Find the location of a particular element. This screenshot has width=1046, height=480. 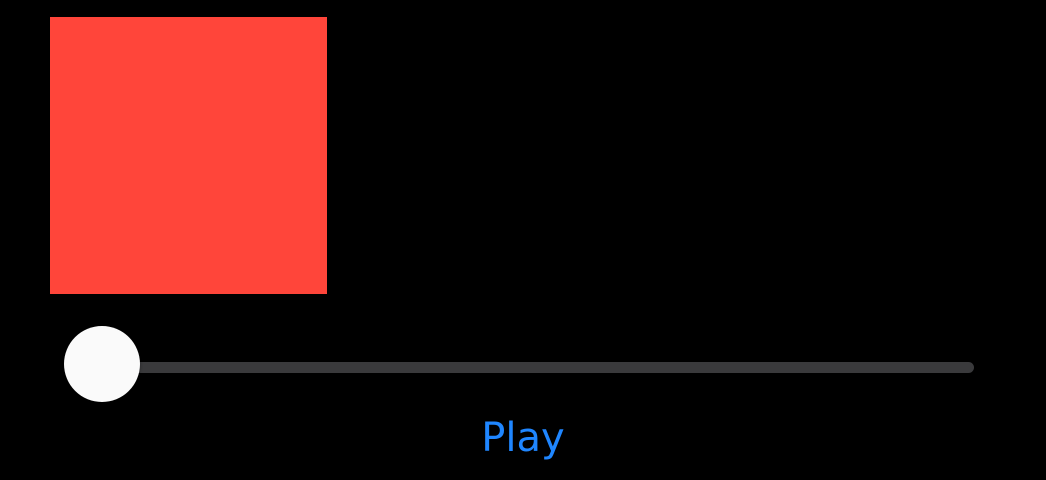

slider-thumb is located at coordinates (102, 364).